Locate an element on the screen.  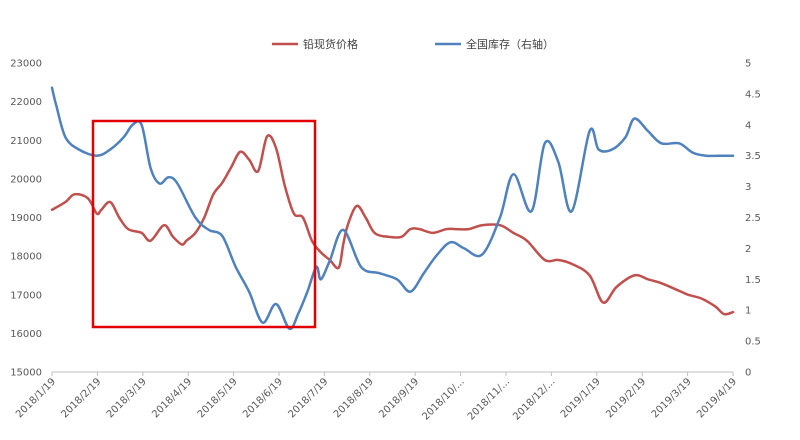
y-tick-label-left: 18000 is located at coordinates (26, 257).